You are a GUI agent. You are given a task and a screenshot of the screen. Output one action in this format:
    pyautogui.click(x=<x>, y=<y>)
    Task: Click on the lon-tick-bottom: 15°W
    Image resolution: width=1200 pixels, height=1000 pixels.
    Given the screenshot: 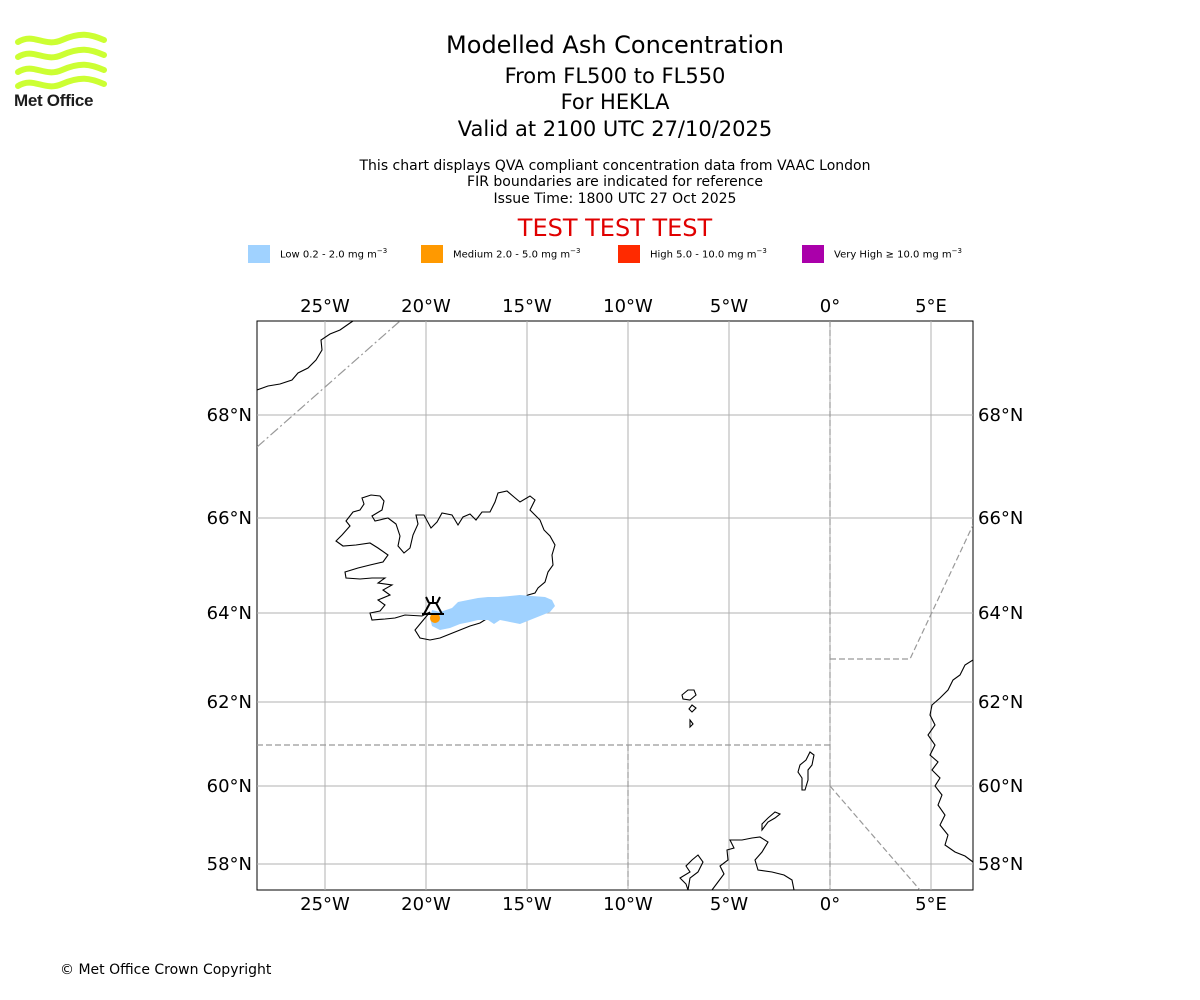 What is the action you would take?
    pyautogui.click(x=527, y=904)
    